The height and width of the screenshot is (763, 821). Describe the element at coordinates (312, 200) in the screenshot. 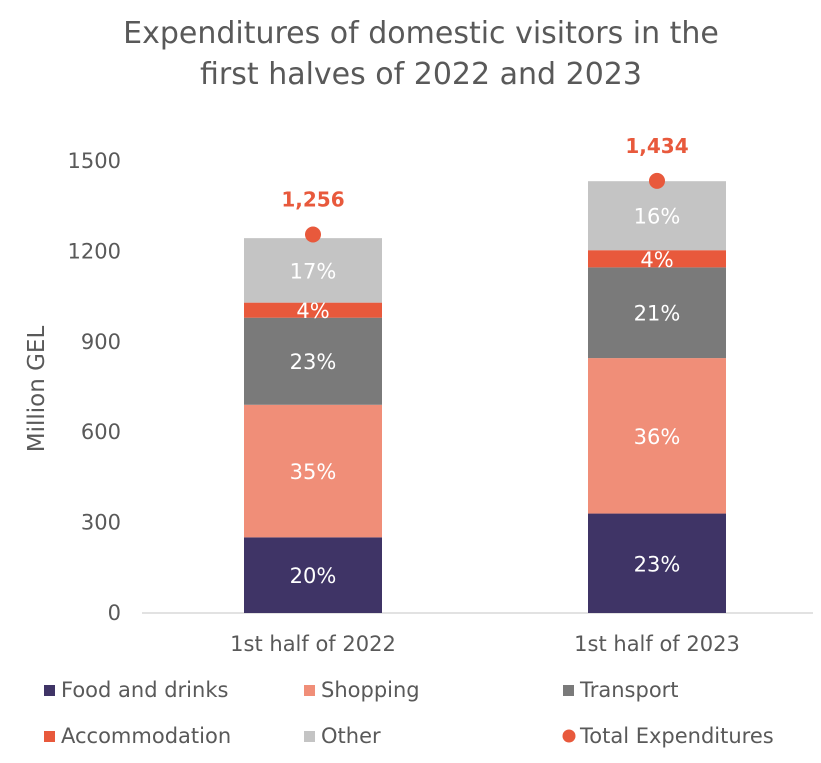

I see `total-label: 1,256` at that location.